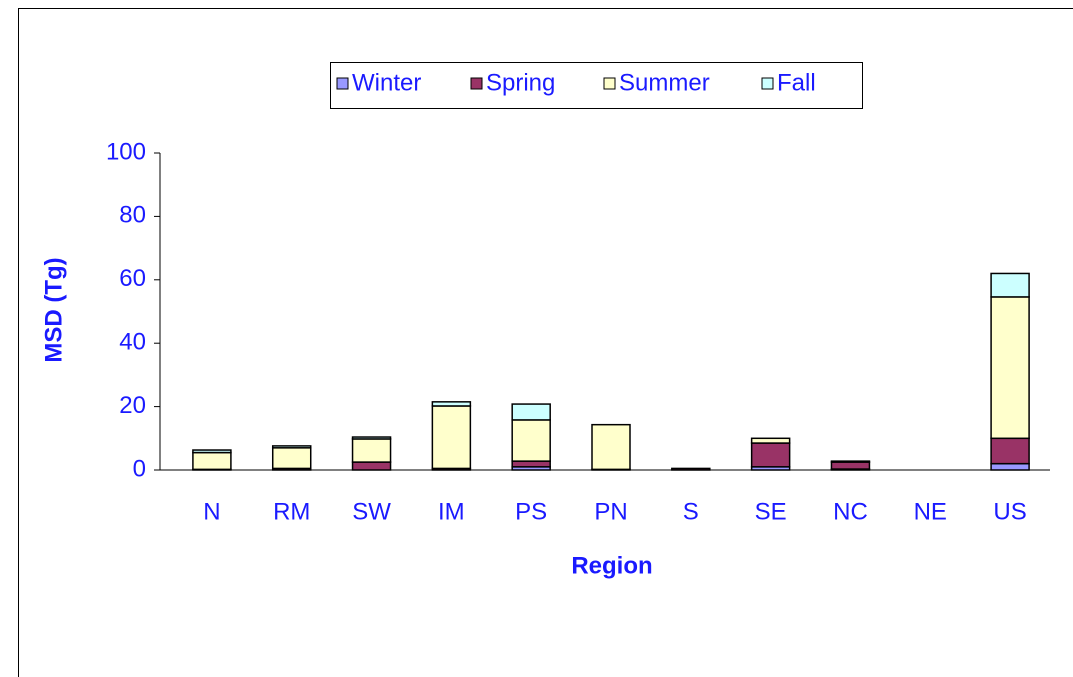 The image size is (1073, 677). Describe the element at coordinates (132, 278) in the screenshot. I see `y-tick-label: 60` at that location.